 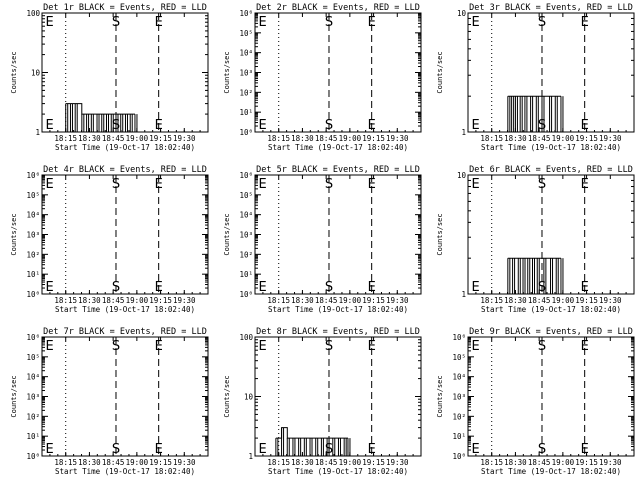 I want to click on plot-title: Det 1r BLACK = Events, RED = LLD, so click(x=125, y=8).